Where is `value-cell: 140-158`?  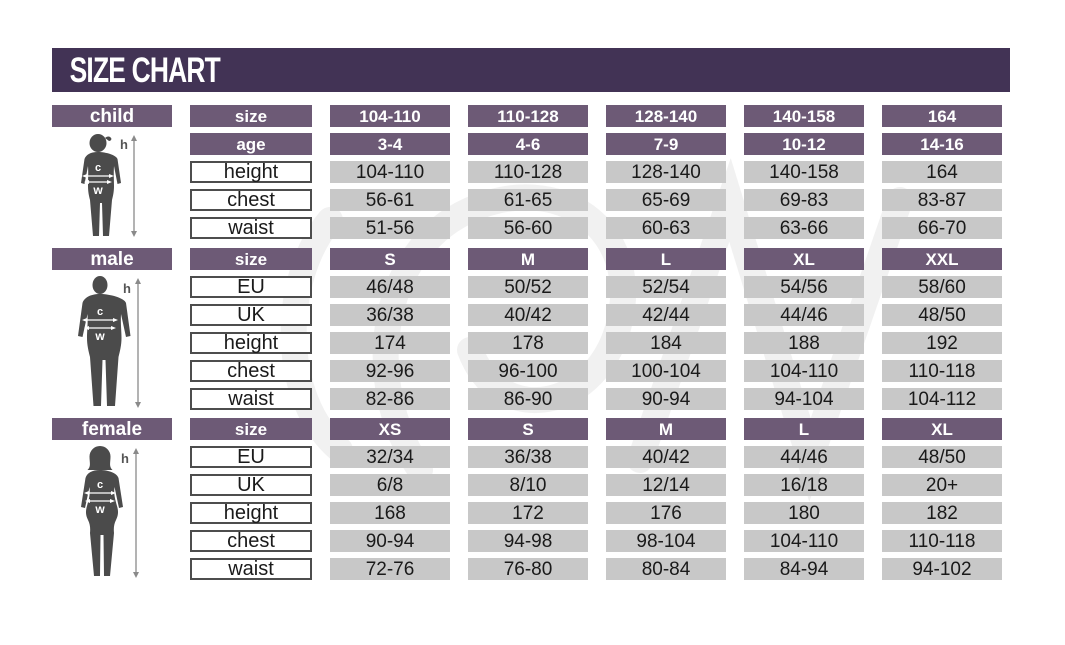
value-cell: 140-158 is located at coordinates (804, 172).